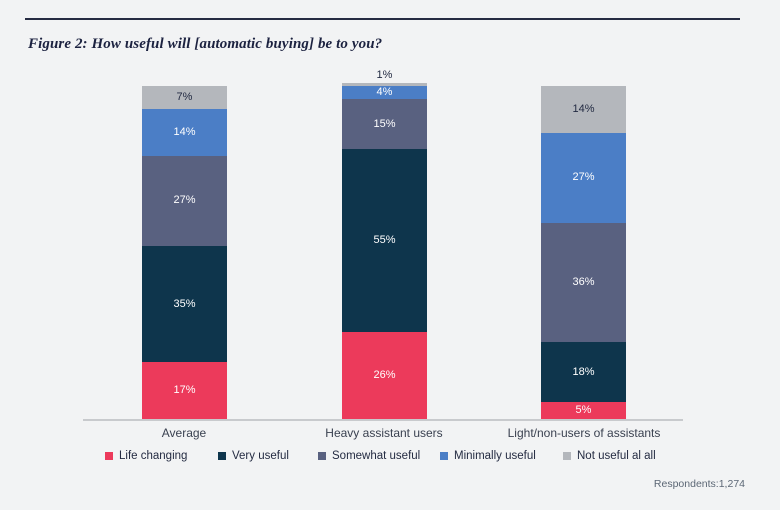 This screenshot has height=510, width=780. Describe the element at coordinates (383, 420) in the screenshot. I see `x-axis-line` at that location.